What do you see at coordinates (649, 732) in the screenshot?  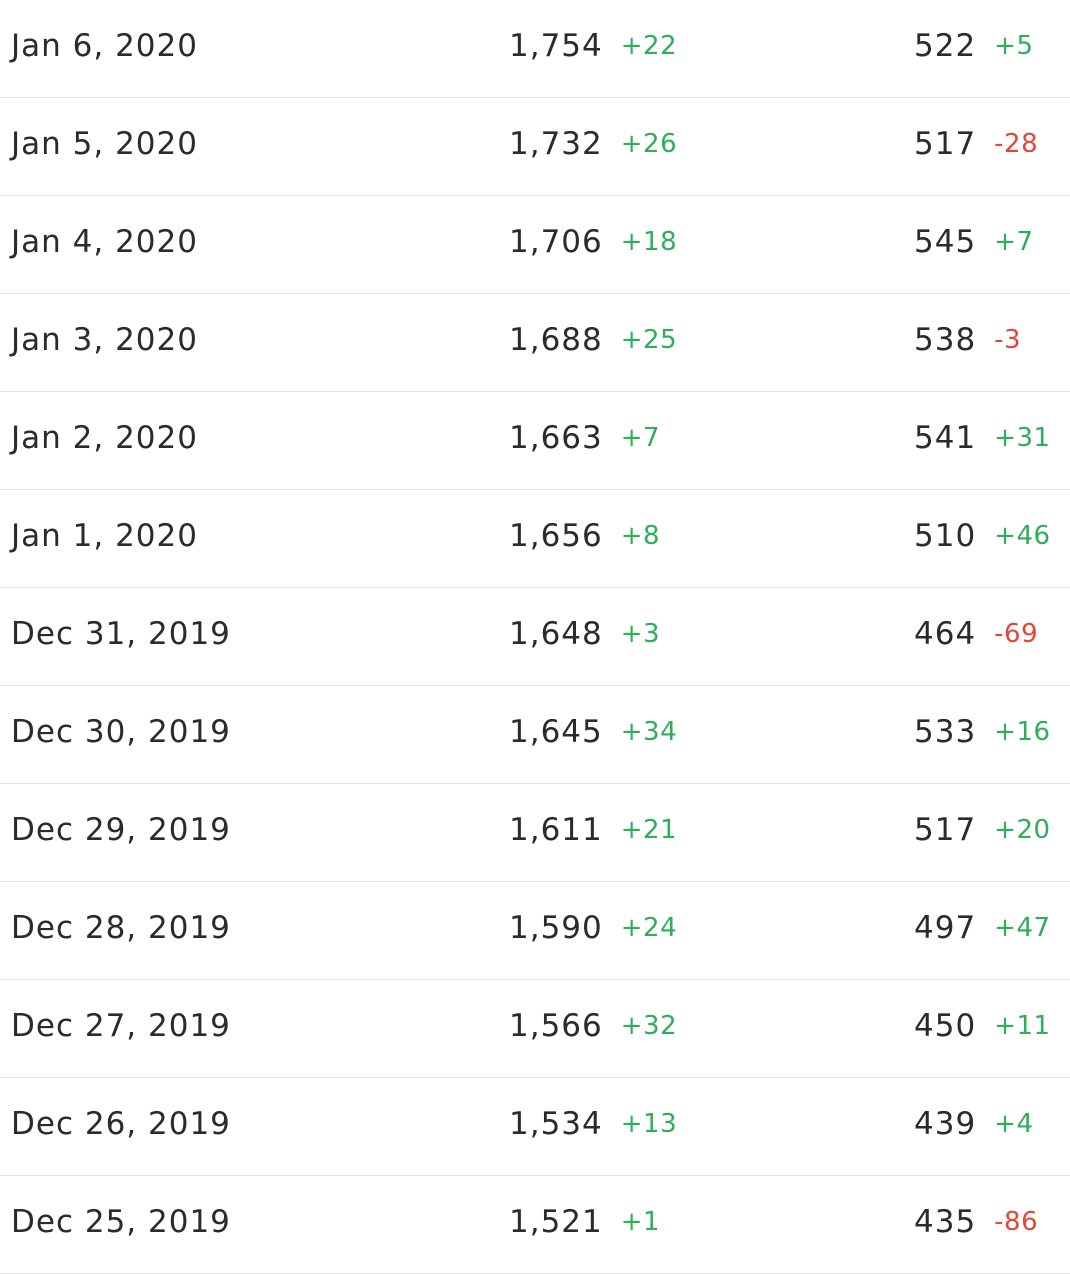 I see `total-a-delta: +34` at bounding box center [649, 732].